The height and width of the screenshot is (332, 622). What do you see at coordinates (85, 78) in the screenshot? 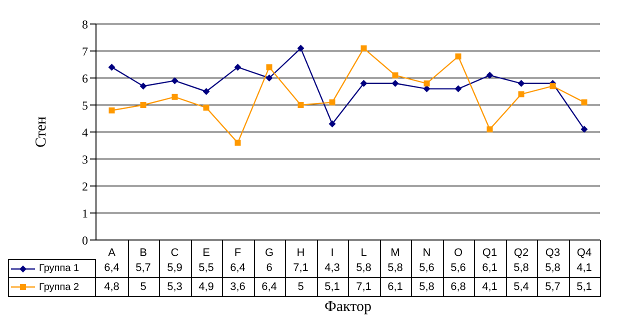
I see `y-tick-label: 6` at bounding box center [85, 78].